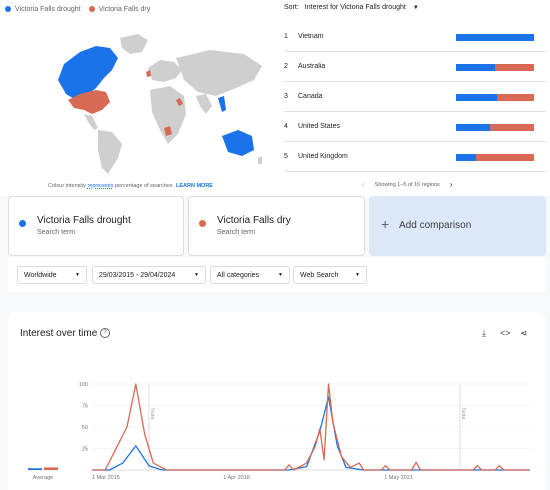 The width and height of the screenshot is (550, 490). I want to click on region-rank: 5, so click(286, 156).